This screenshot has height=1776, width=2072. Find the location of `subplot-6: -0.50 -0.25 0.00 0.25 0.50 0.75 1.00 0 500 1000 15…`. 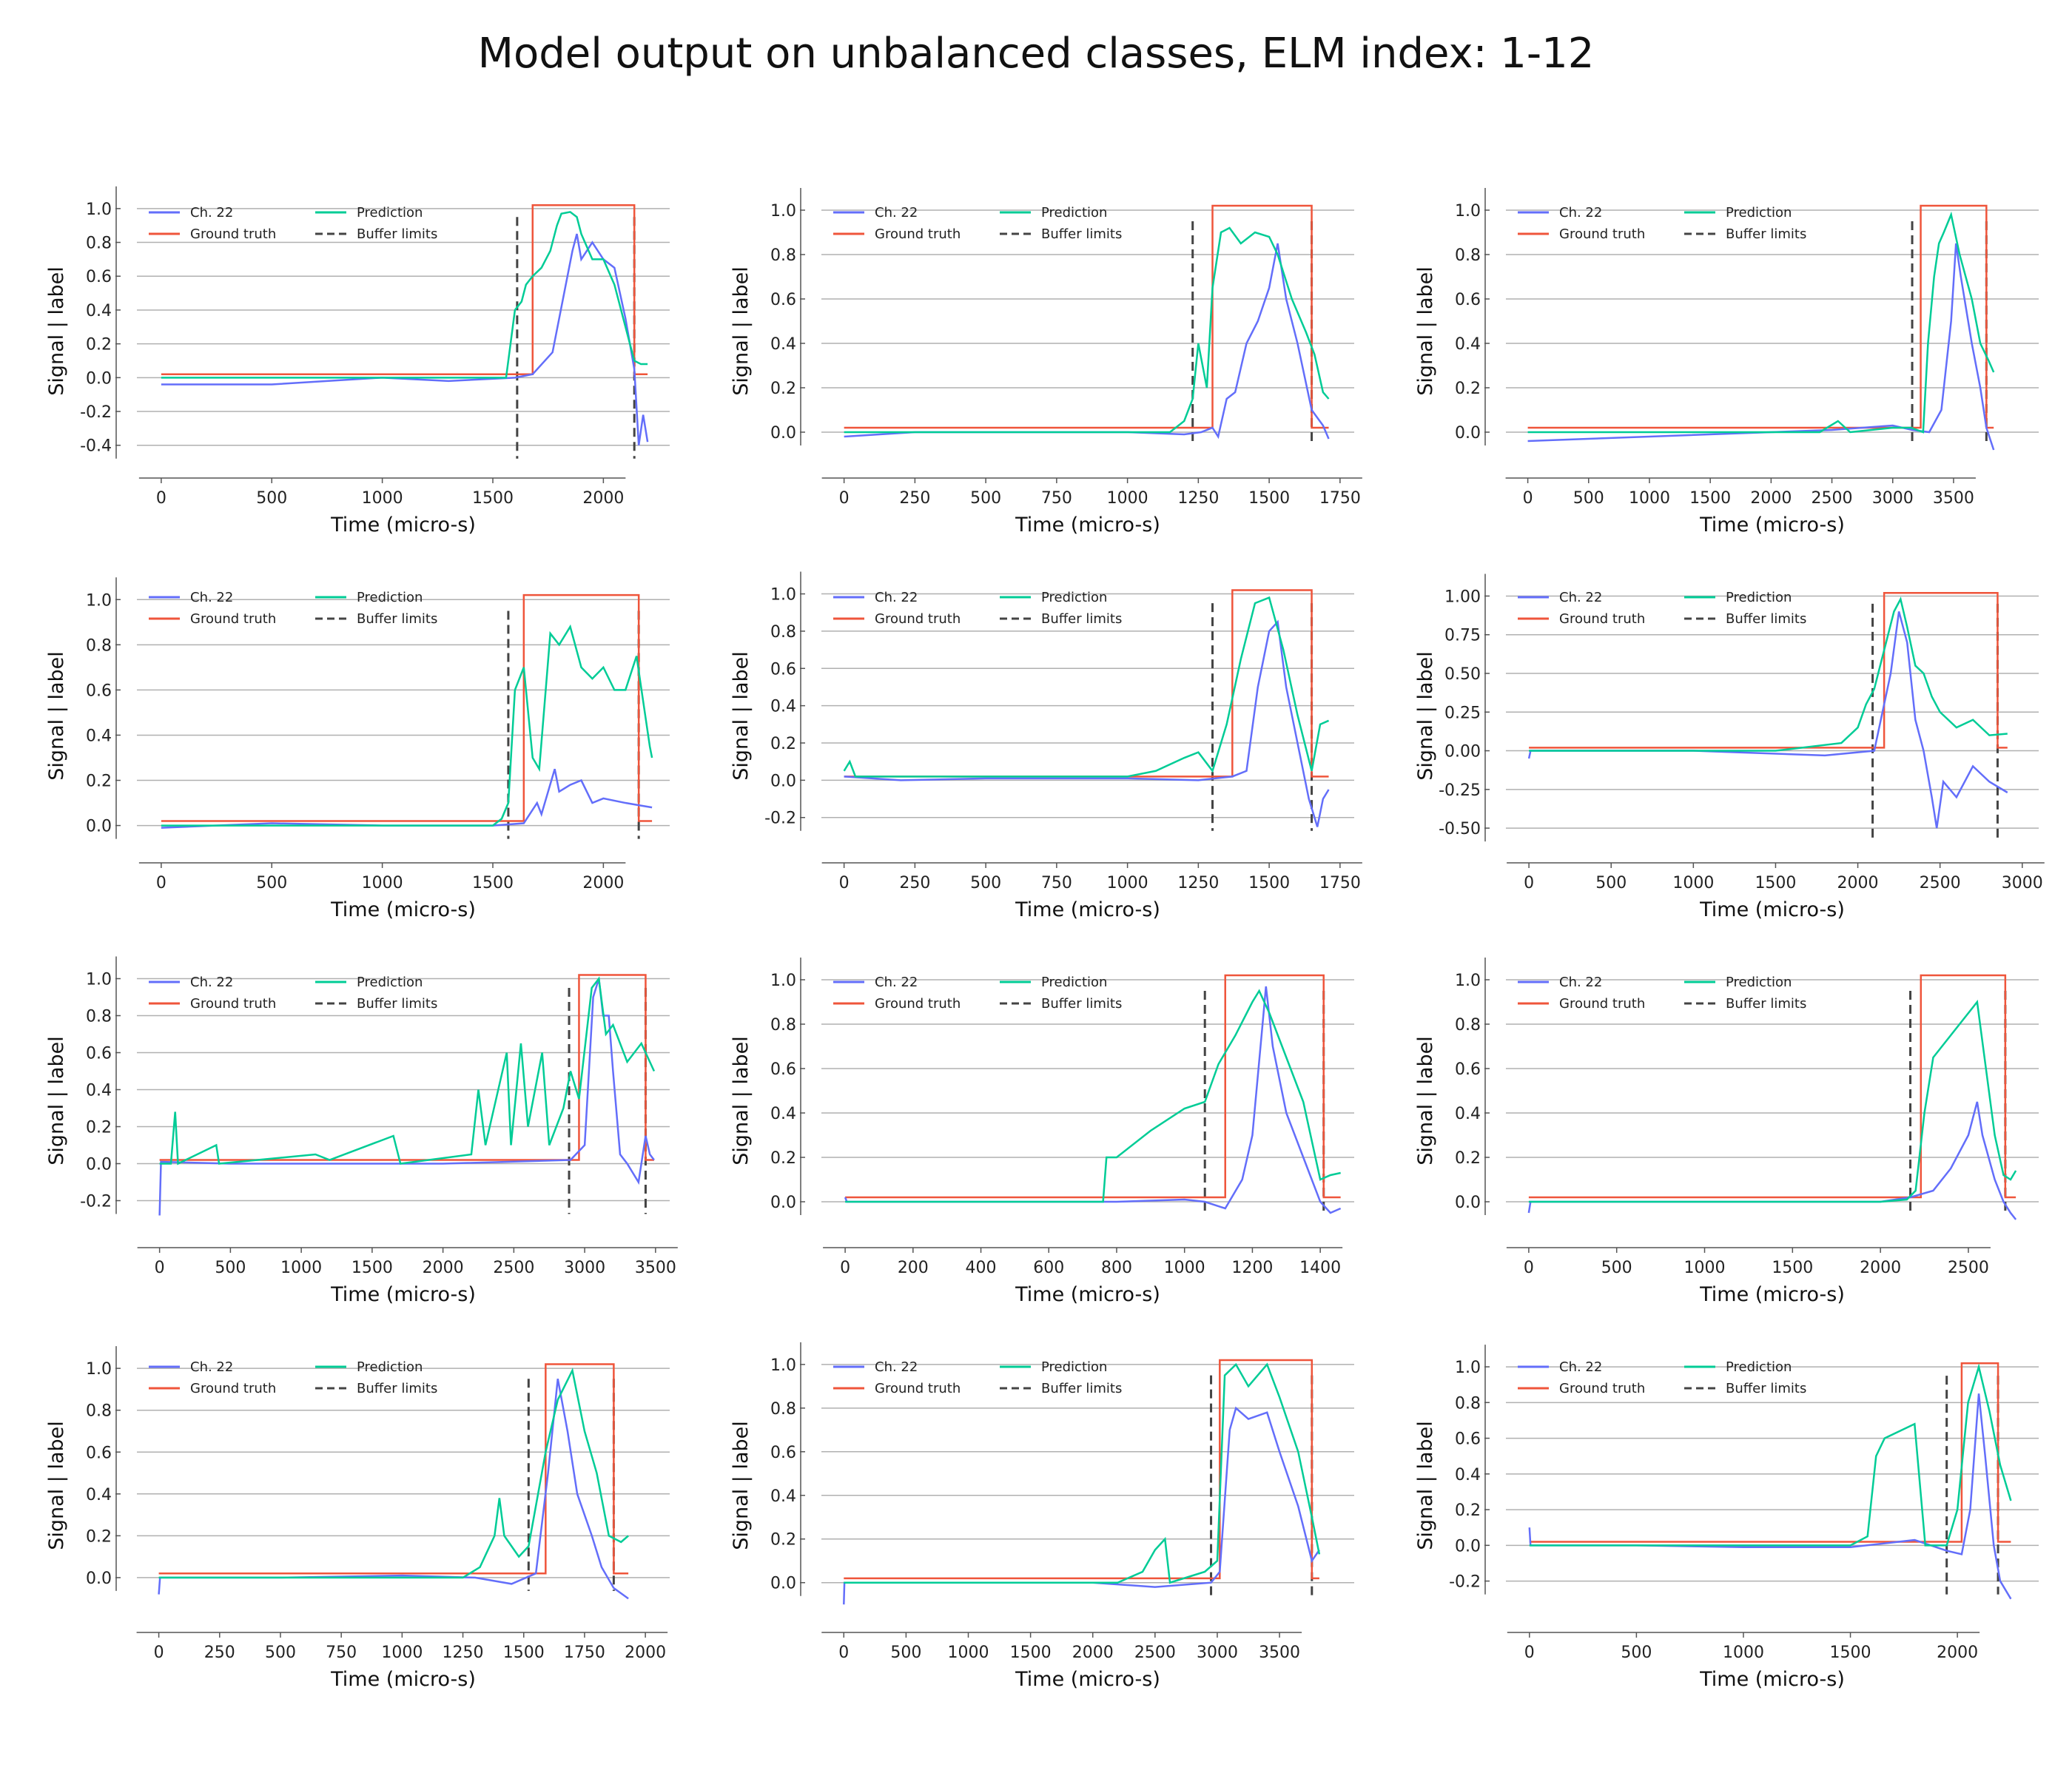

subplot-6: -0.50 -0.25 0.00 0.25 0.50 0.75 1.00 0 500 1000 15… is located at coordinates (1729, 747).